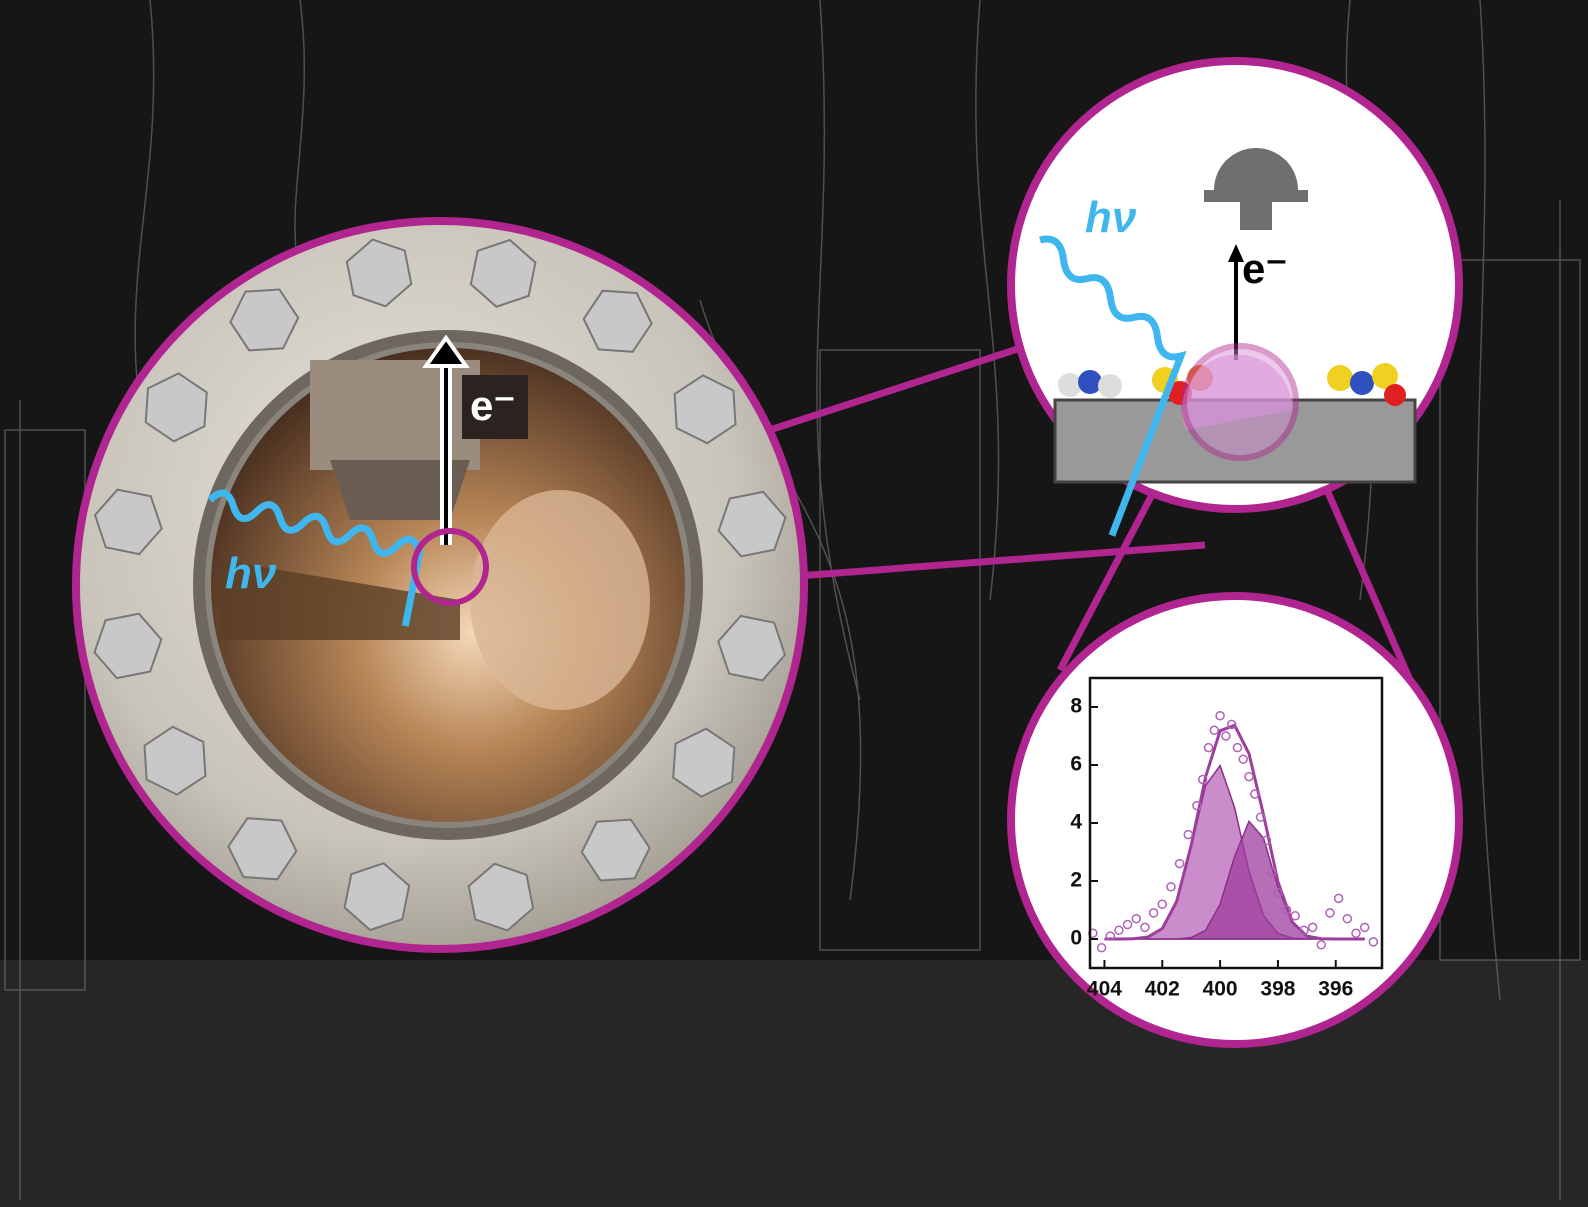 The height and width of the screenshot is (1207, 1588). What do you see at coordinates (1235, 297) in the screenshot?
I see `schematic-circle: e⁻ hν` at bounding box center [1235, 297].